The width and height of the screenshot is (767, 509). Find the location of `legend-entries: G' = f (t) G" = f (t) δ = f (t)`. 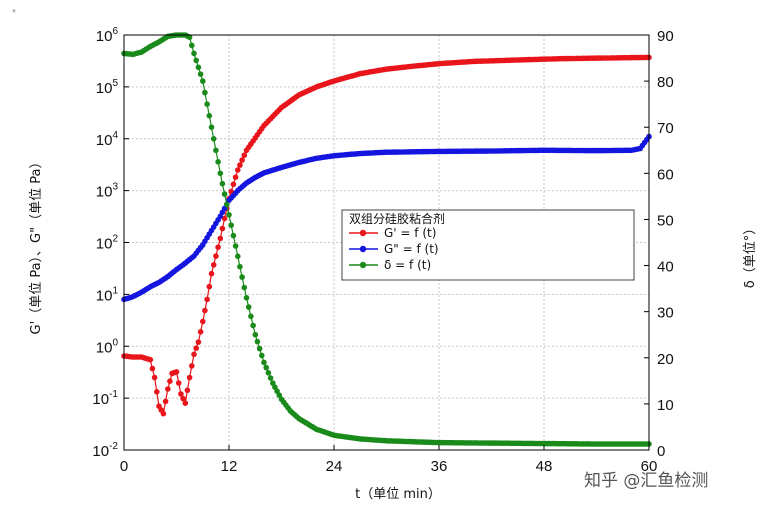

legend-entries: G' = f (t) G" = f (t) δ = f (t) is located at coordinates (394, 249).